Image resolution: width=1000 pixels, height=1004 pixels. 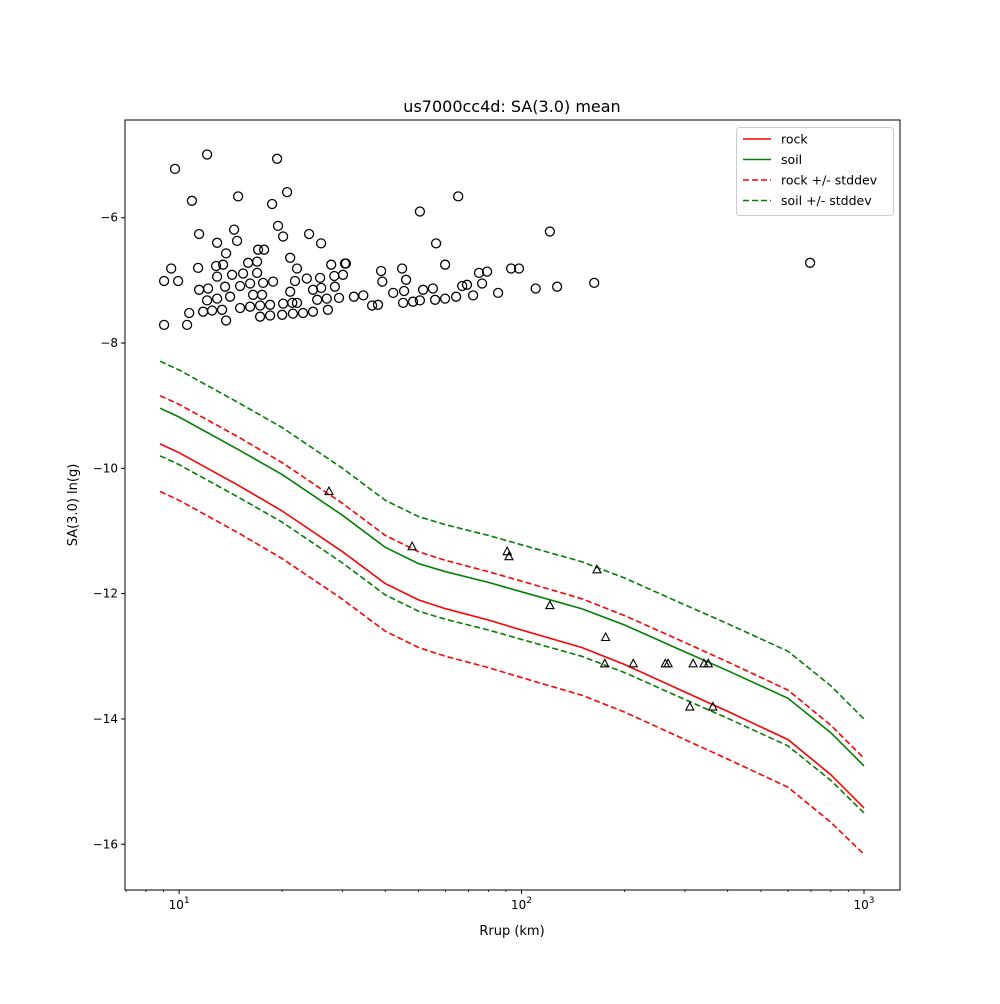 I want to click on x-tick-label: 10², so click(x=521, y=904).